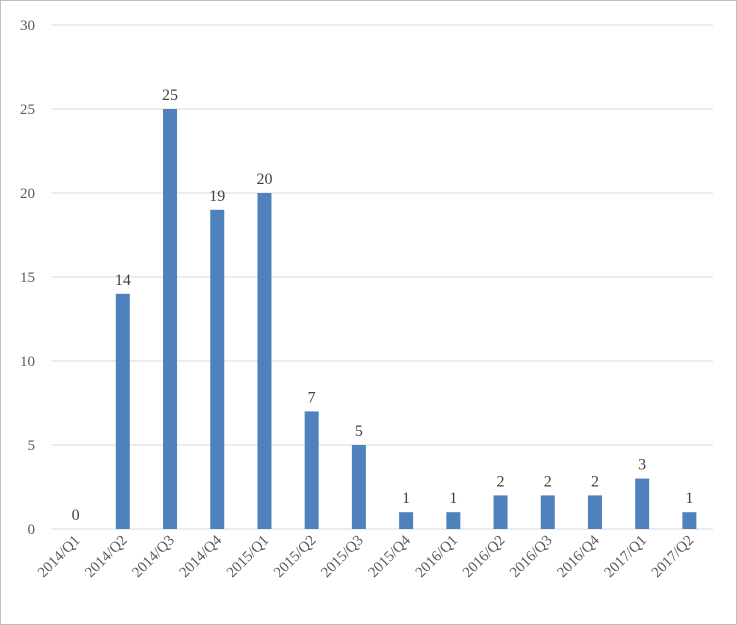 Image resolution: width=737 pixels, height=625 pixels. What do you see at coordinates (59, 557) in the screenshot?
I see `x-tick-label: 2014/Q1` at bounding box center [59, 557].